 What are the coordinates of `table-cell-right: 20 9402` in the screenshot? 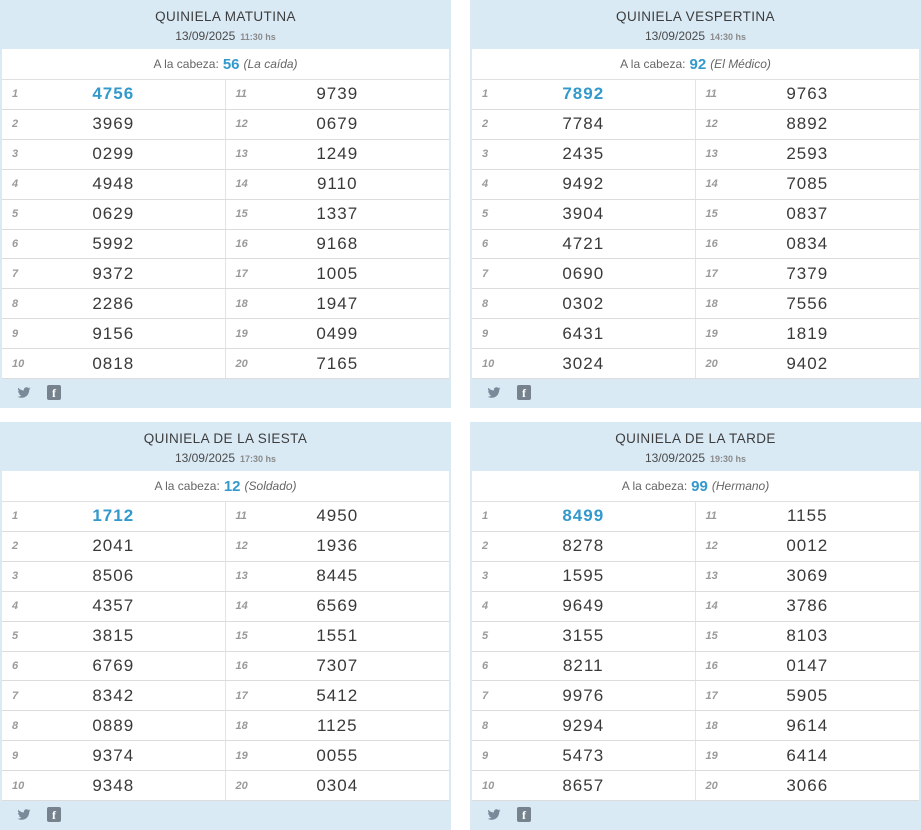 It's located at (808, 363).